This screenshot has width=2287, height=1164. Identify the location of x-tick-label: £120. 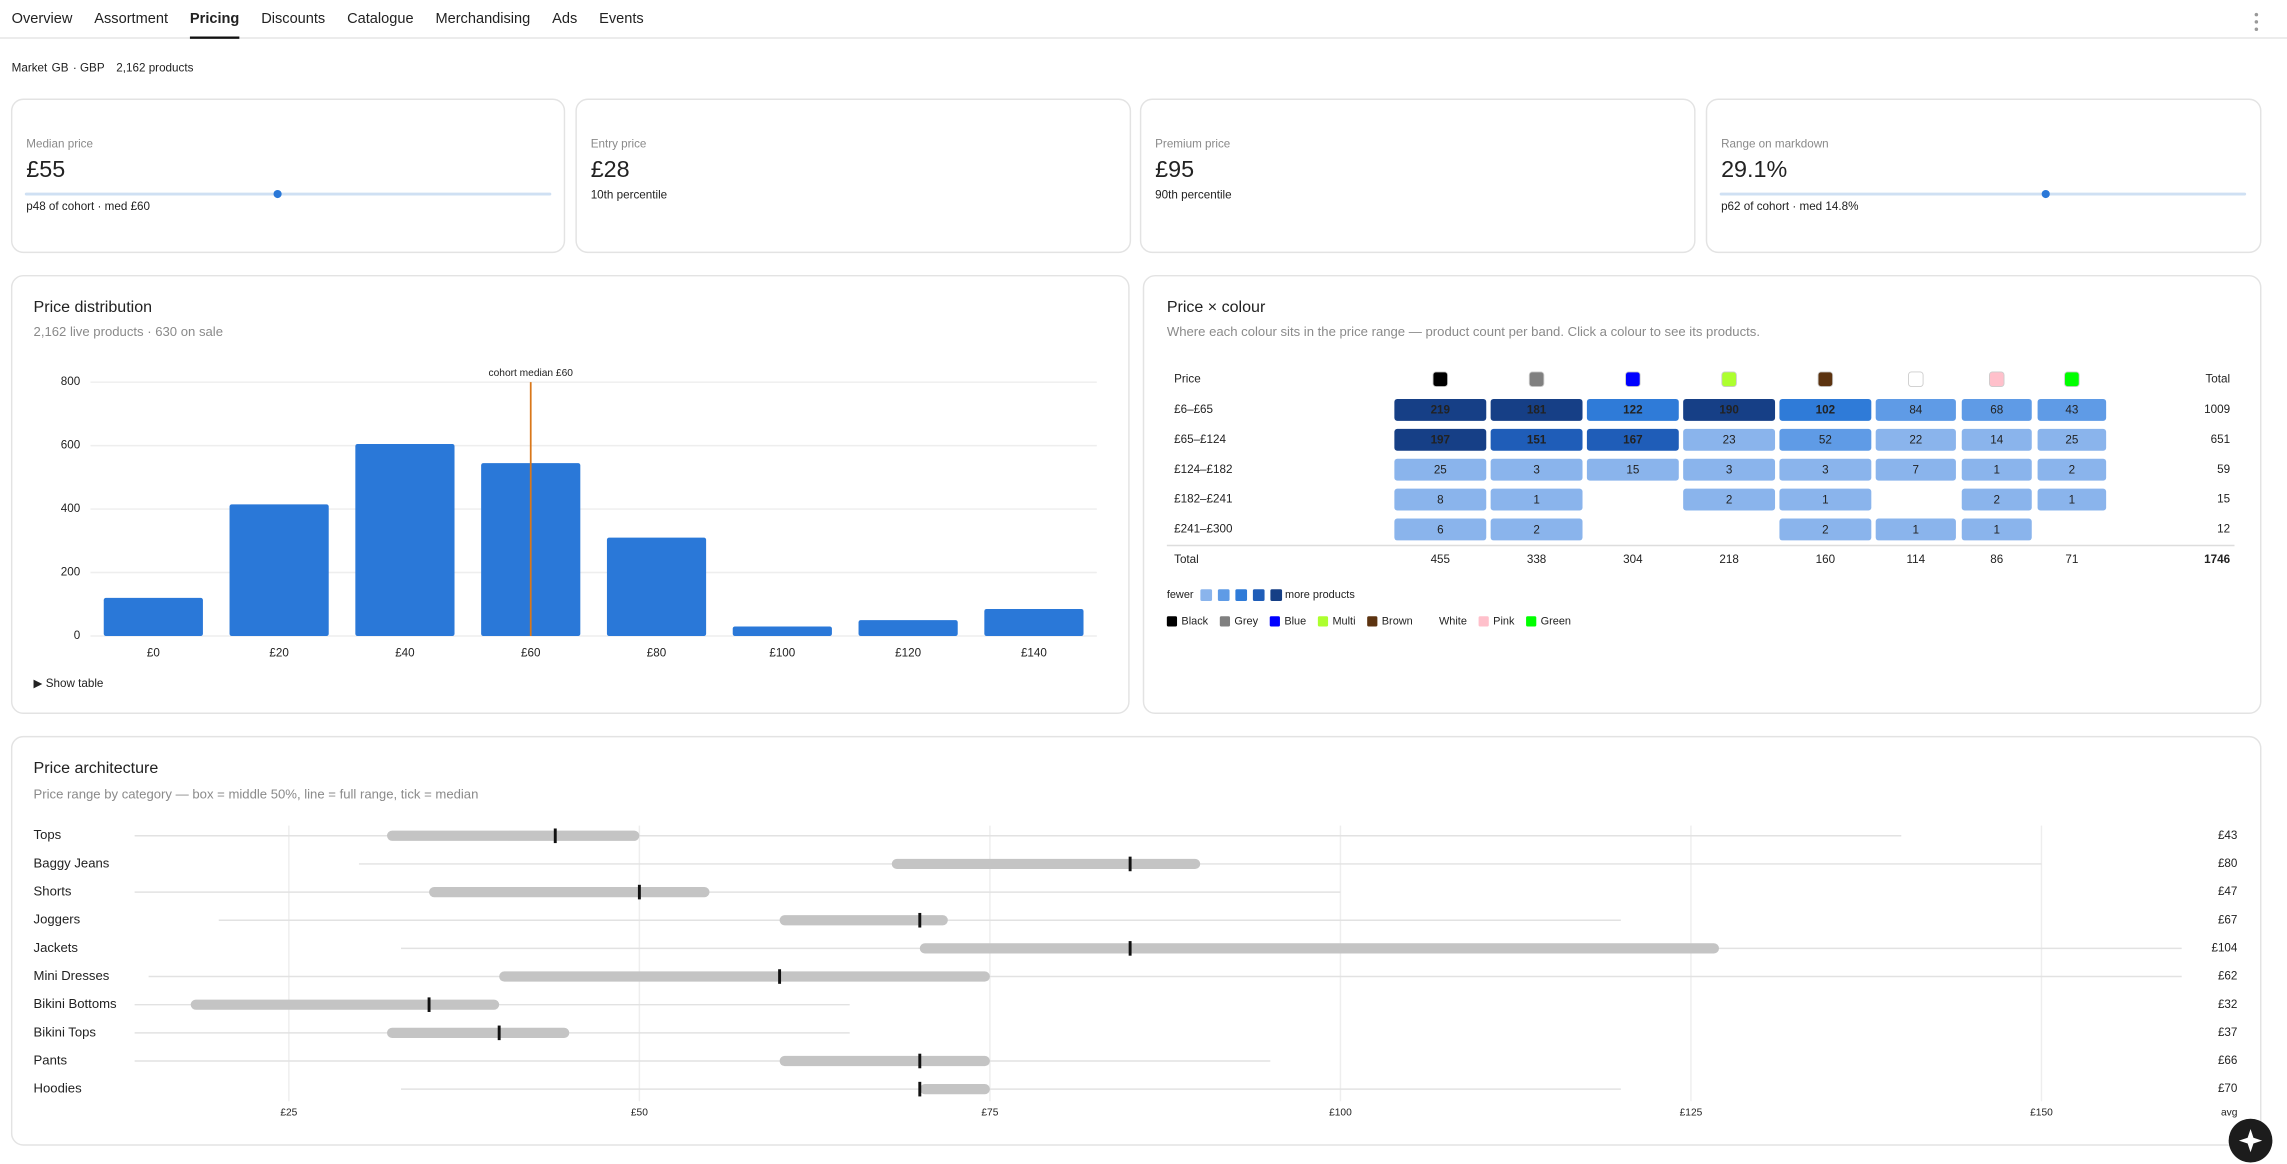
(908, 653).